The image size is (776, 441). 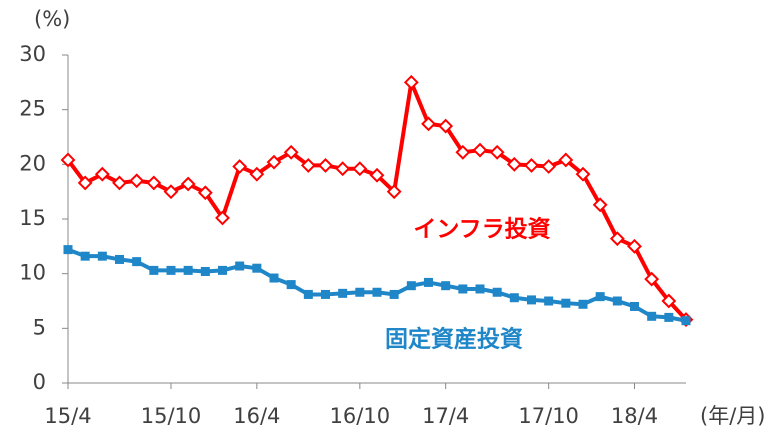 What do you see at coordinates (39, 382) in the screenshot?
I see `y-tick-label: 0` at bounding box center [39, 382].